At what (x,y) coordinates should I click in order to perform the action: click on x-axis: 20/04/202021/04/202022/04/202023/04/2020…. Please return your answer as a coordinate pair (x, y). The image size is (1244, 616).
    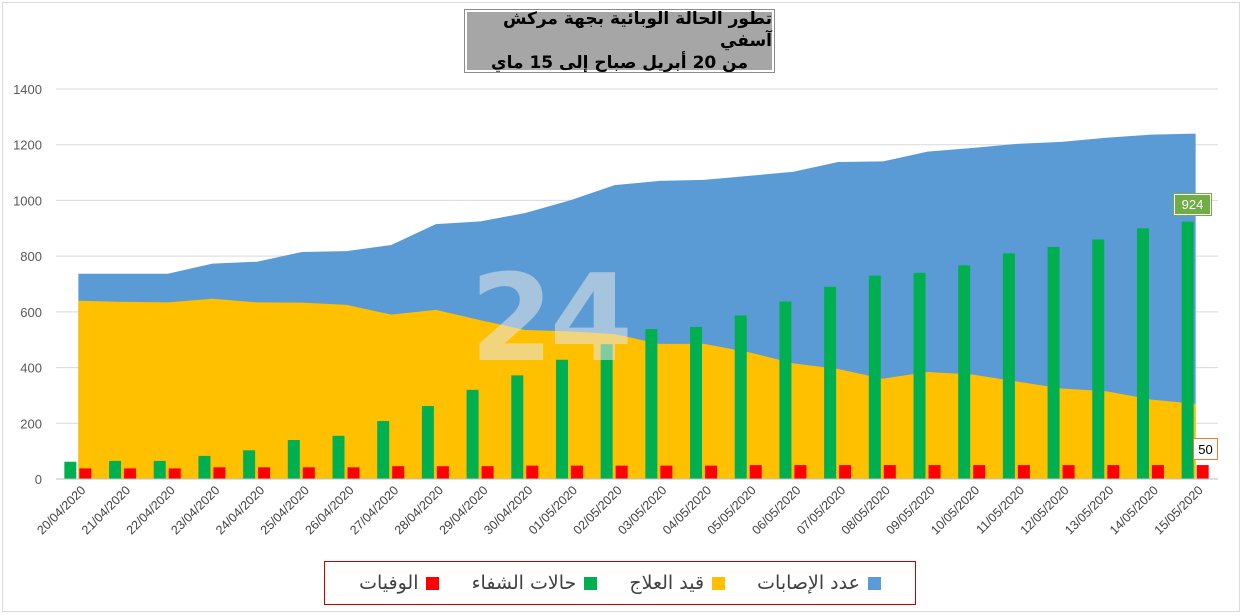
    Looking at the image, I should click on (626, 507).